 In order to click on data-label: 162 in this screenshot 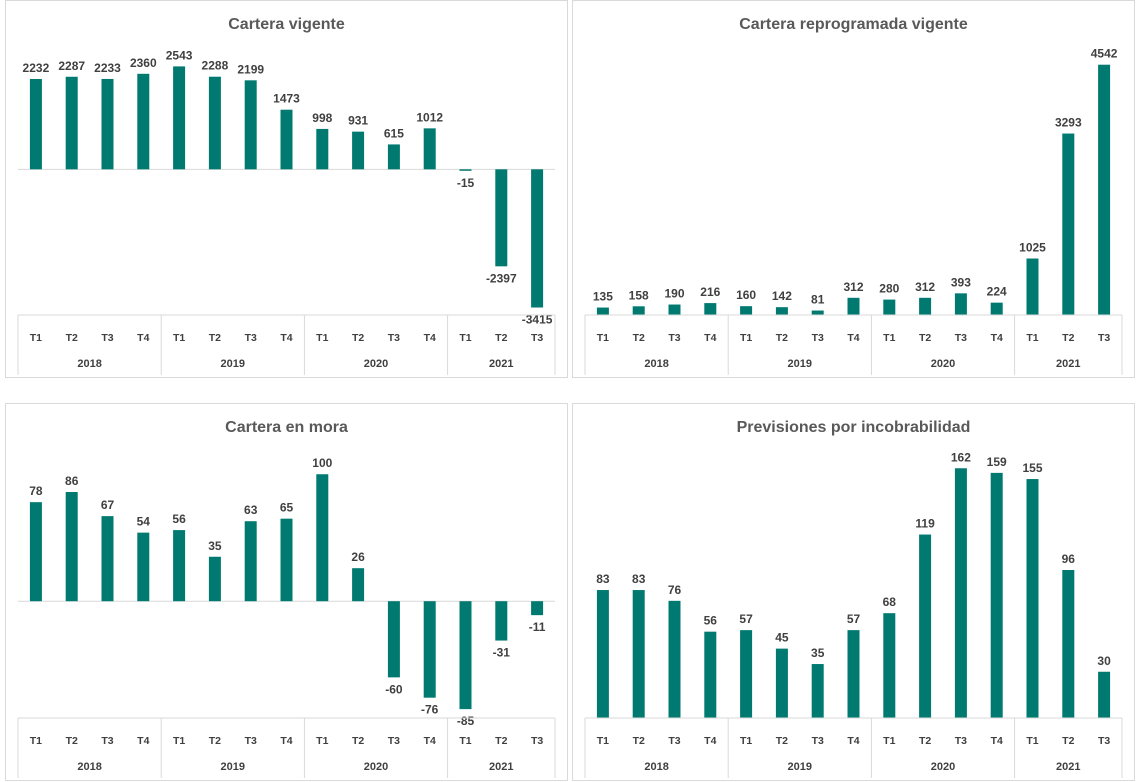, I will do `click(961, 457)`.